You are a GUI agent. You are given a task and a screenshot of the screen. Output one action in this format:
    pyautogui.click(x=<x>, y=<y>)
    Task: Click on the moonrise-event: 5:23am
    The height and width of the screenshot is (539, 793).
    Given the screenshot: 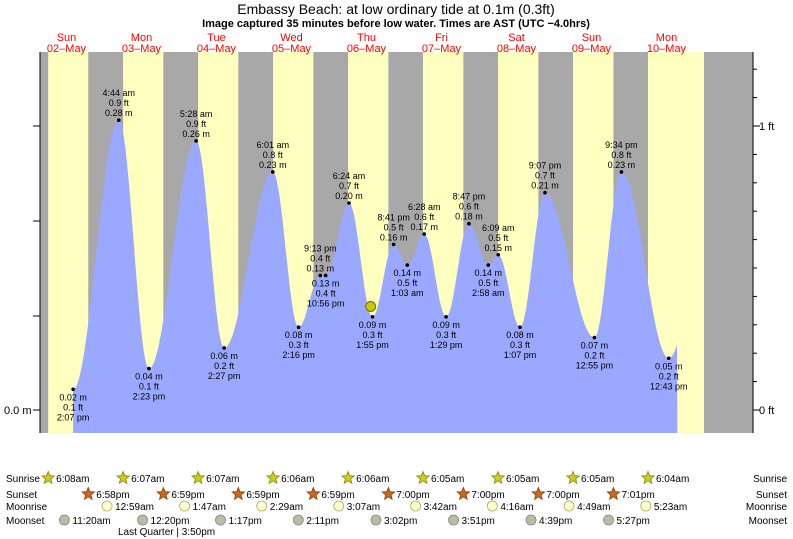 What is the action you would take?
    pyautogui.click(x=663, y=506)
    